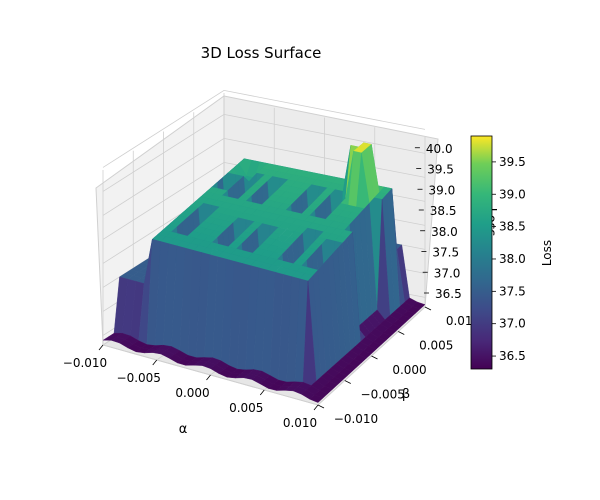 Image resolution: width=600 pixels, height=500 pixels. Describe the element at coordinates (316, 398) in the screenshot. I see `surface-patch` at that location.